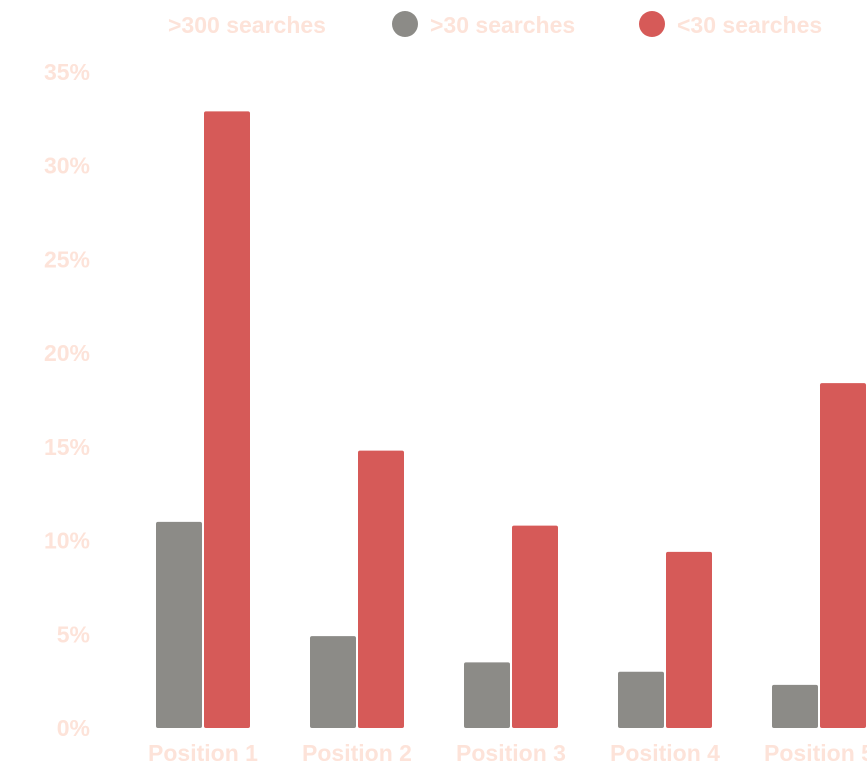  Describe the element at coordinates (67, 166) in the screenshot. I see `y-tick-label: 30%` at that location.